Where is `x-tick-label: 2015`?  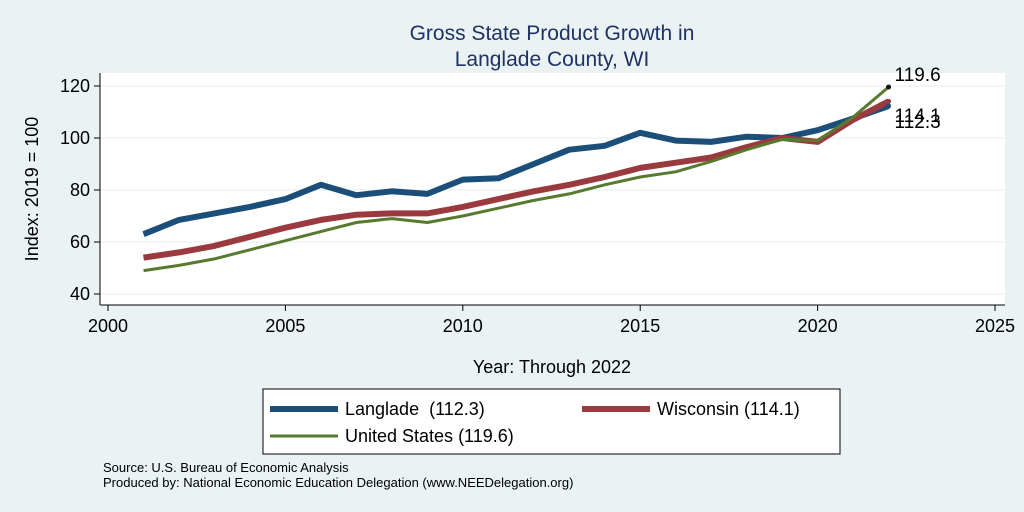
x-tick-label: 2015 is located at coordinates (640, 326).